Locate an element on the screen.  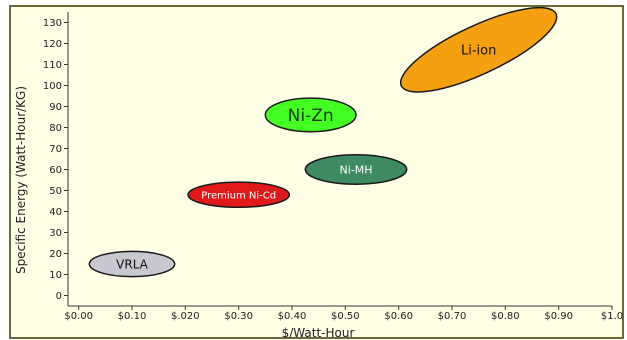
y-tick-label: 30 is located at coordinates (55, 233).